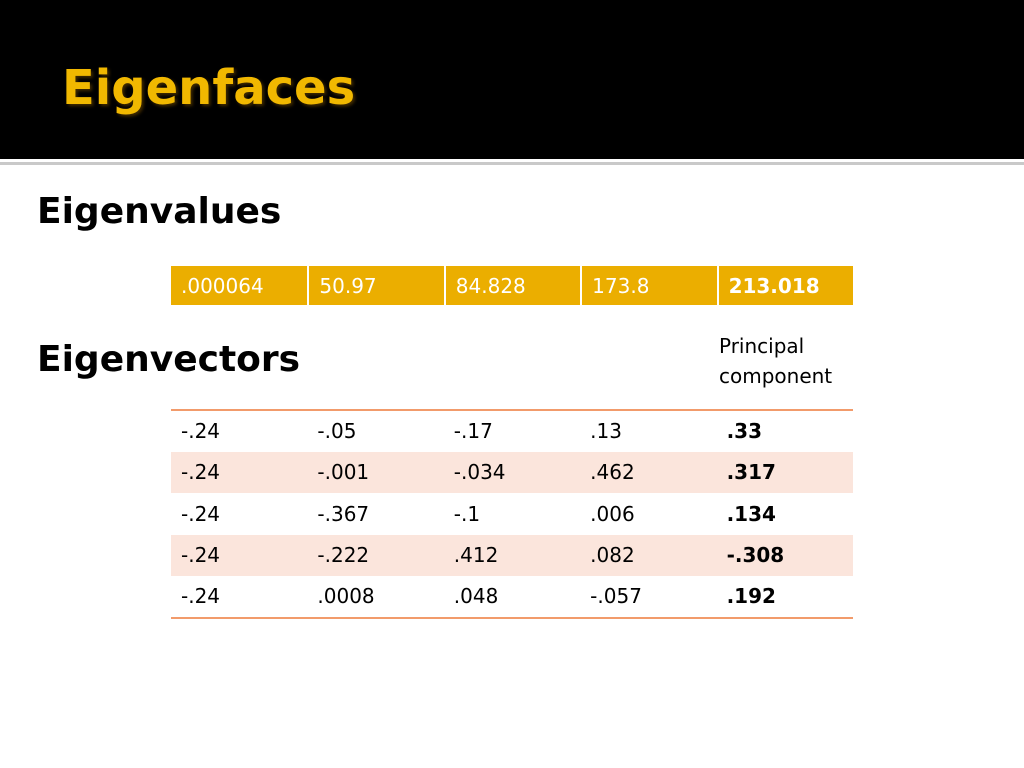 This screenshot has height=768, width=1024. What do you see at coordinates (616, 596) in the screenshot?
I see `table-cell: -.057` at bounding box center [616, 596].